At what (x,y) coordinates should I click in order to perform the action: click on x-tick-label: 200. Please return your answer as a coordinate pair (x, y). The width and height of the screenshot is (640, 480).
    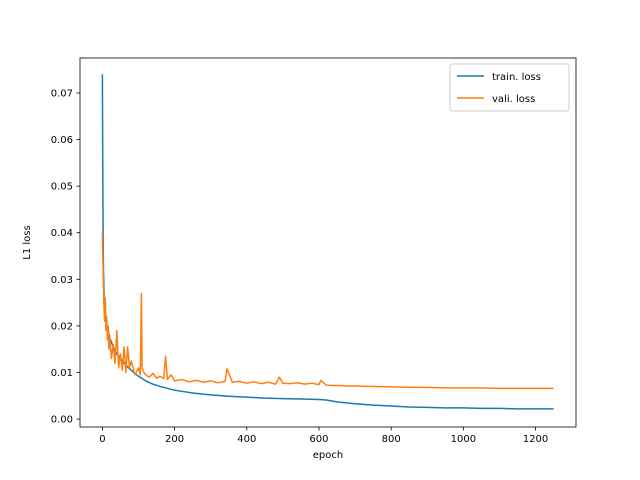
    Looking at the image, I should click on (174, 439).